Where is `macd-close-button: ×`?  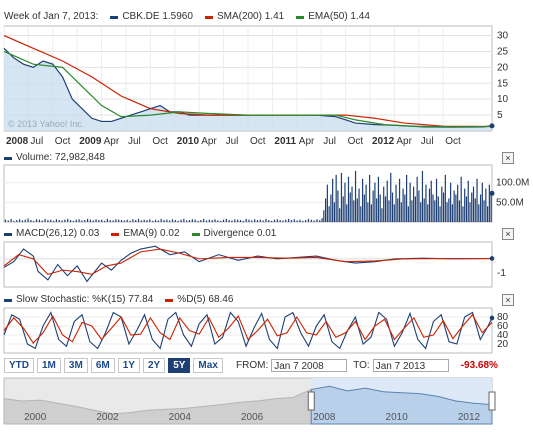
macd-close-button: × is located at coordinates (508, 234).